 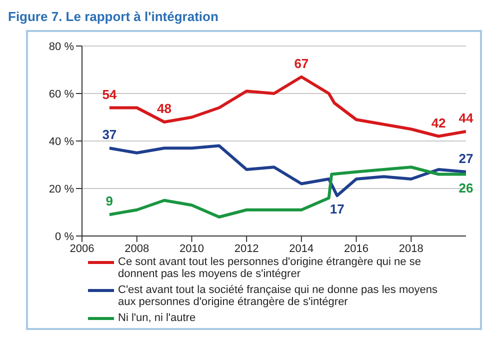 I want to click on chart-title: Figure 7. Le rapport à l'intégration, so click(x=114, y=17).